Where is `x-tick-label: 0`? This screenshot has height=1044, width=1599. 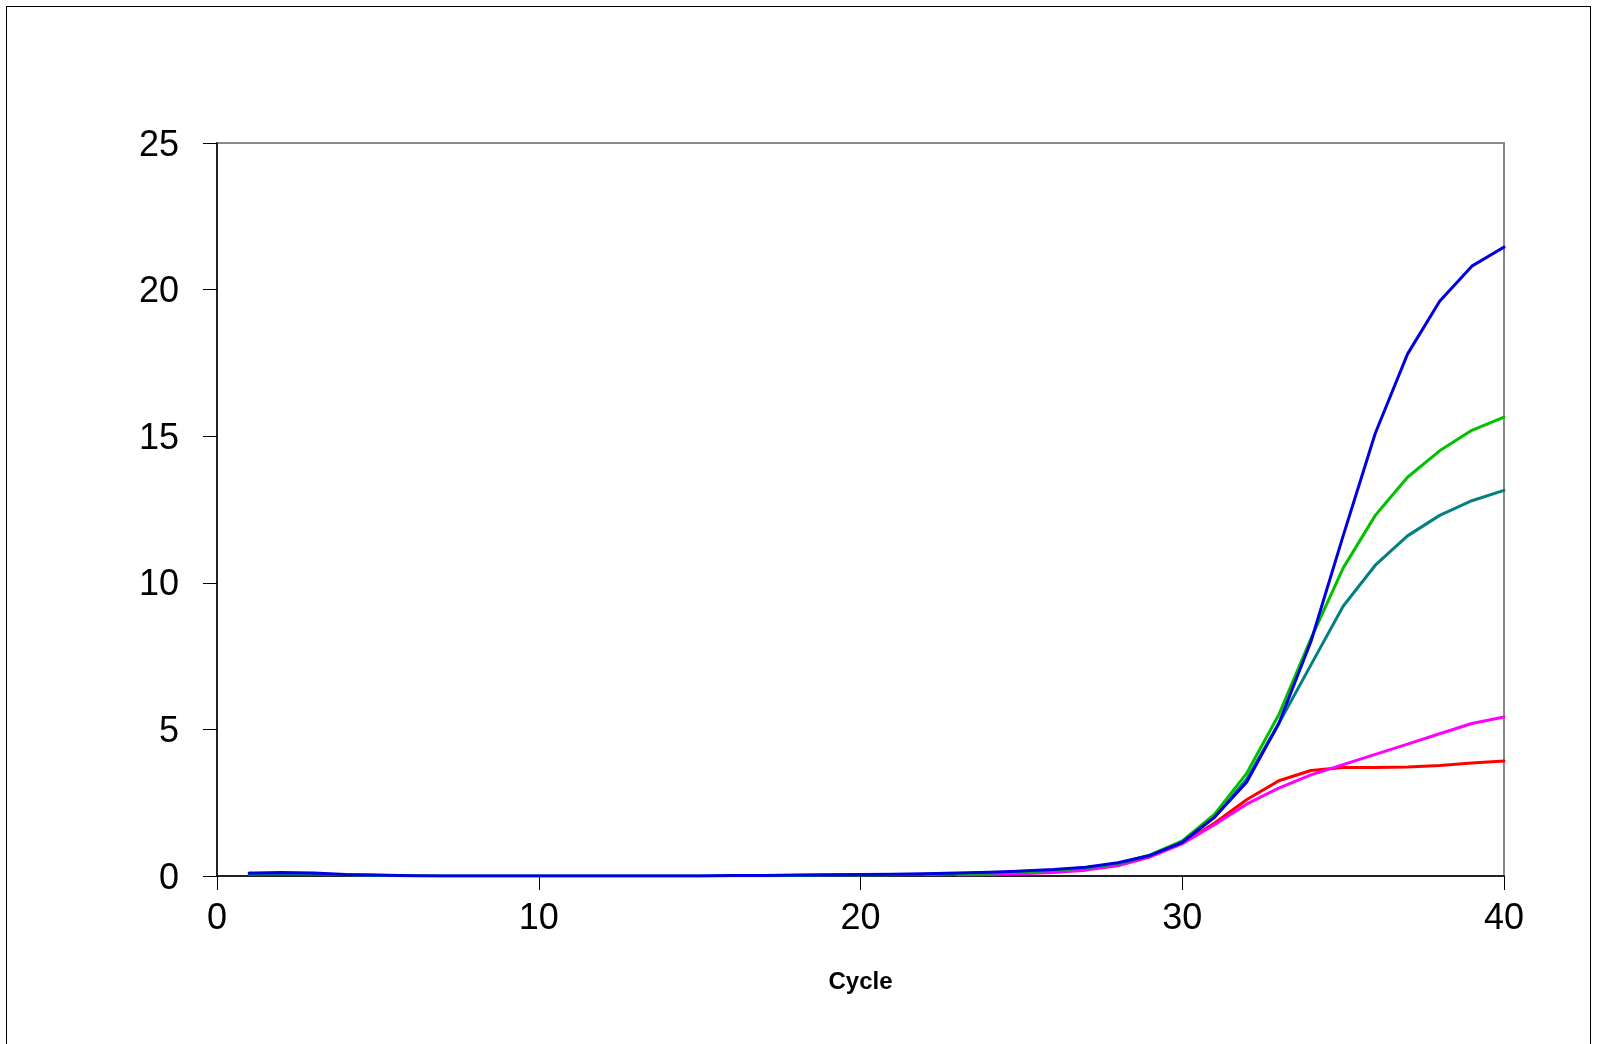
x-tick-label: 0 is located at coordinates (217, 916).